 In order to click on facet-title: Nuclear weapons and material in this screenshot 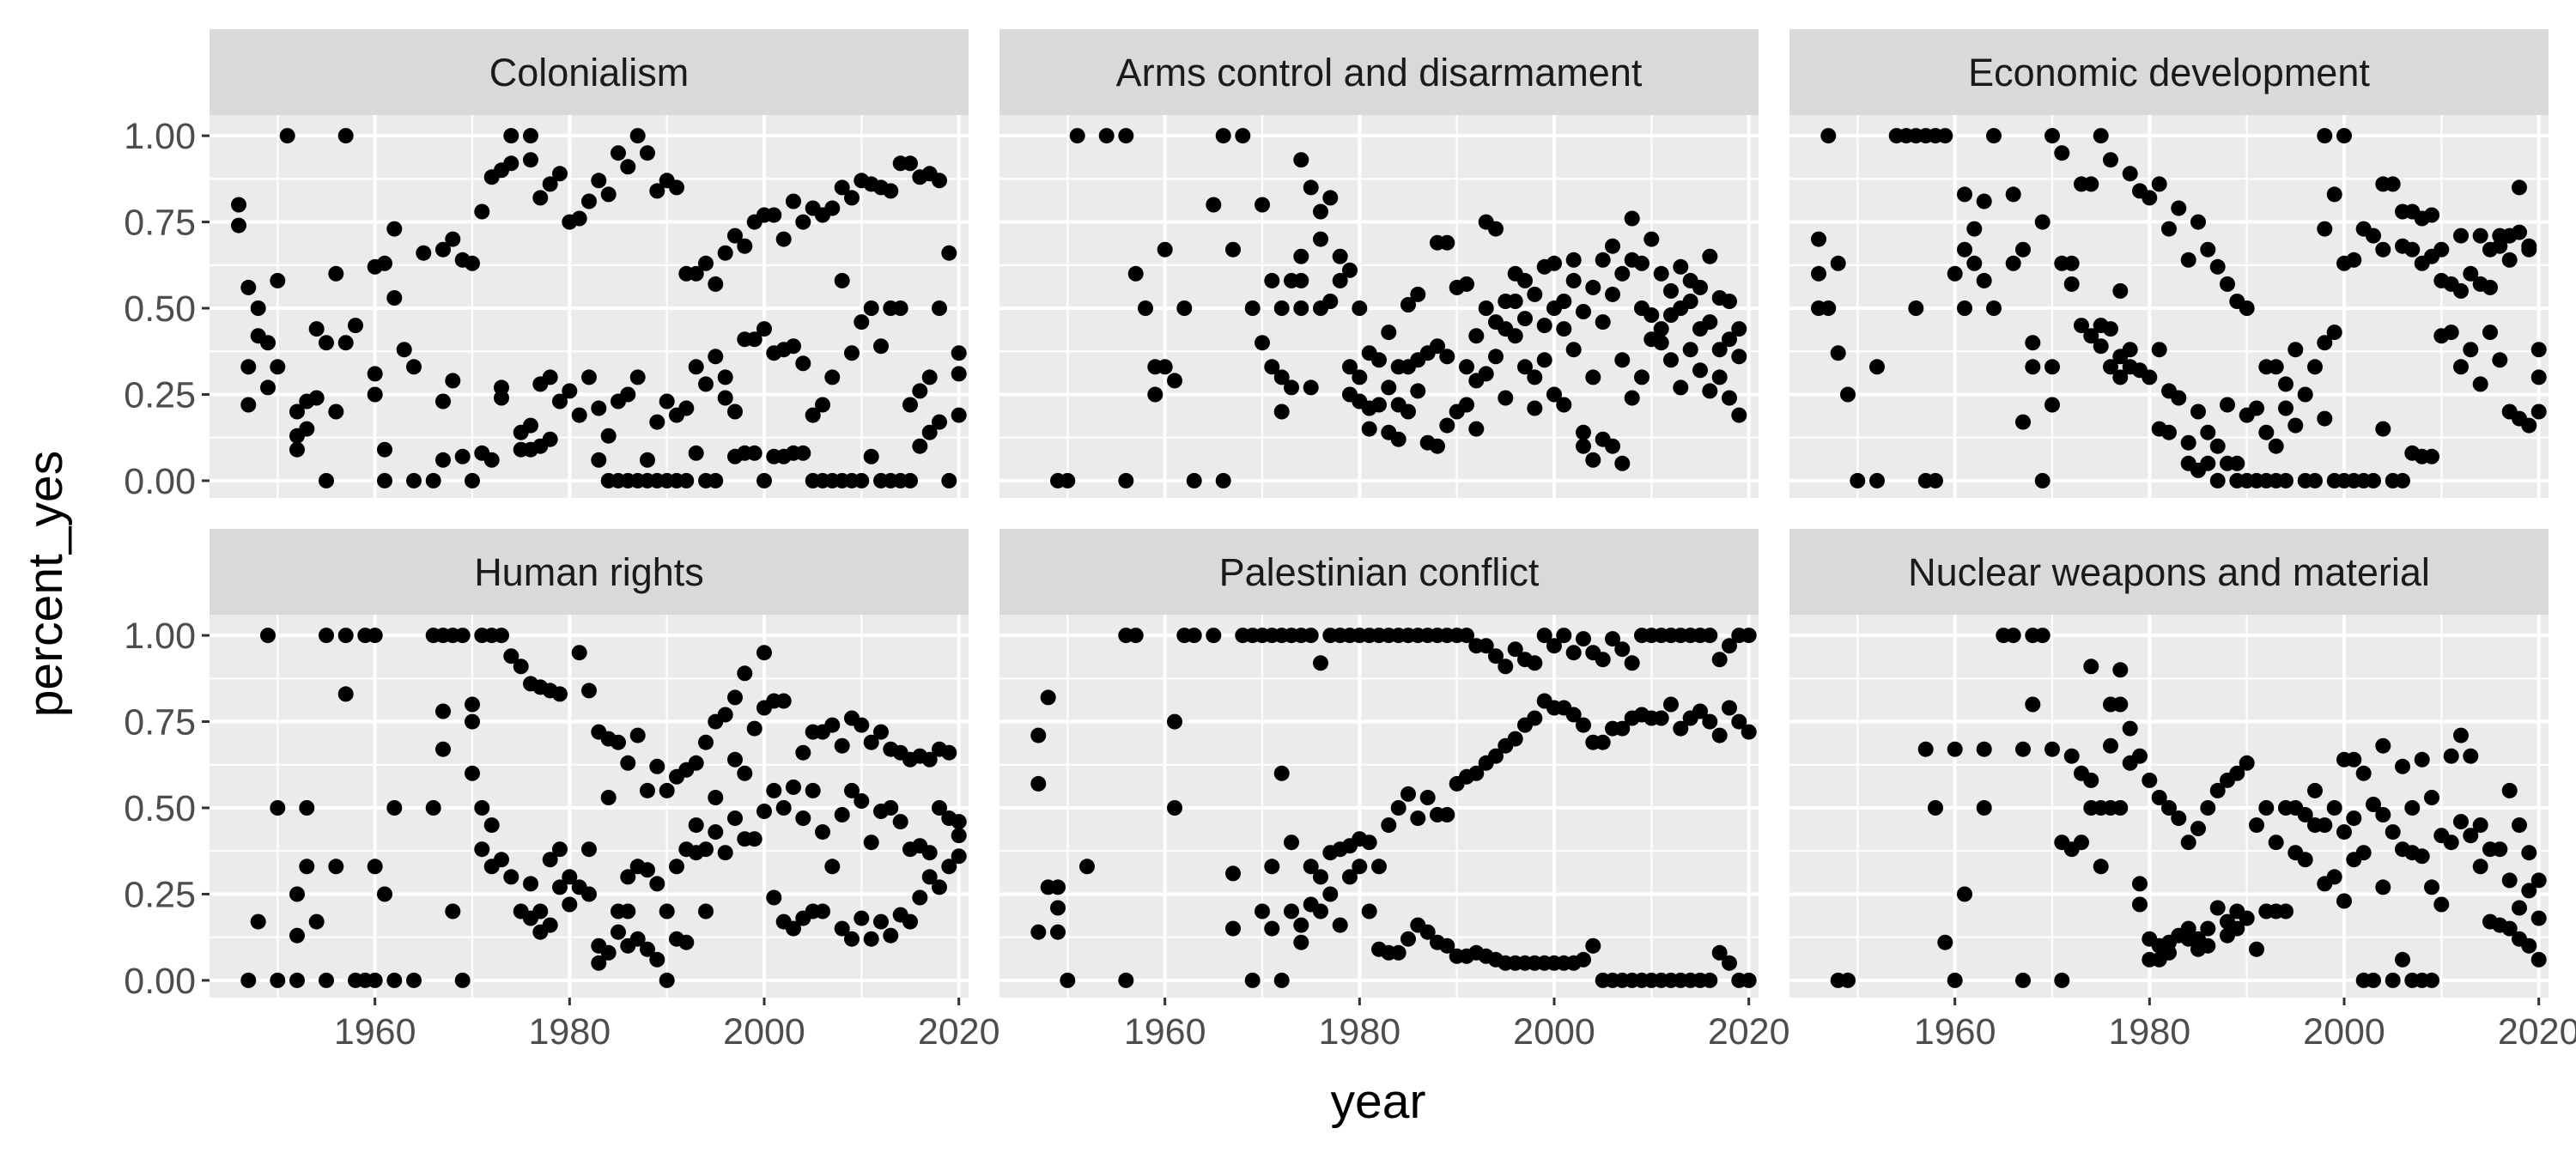, I will do `click(2169, 572)`.